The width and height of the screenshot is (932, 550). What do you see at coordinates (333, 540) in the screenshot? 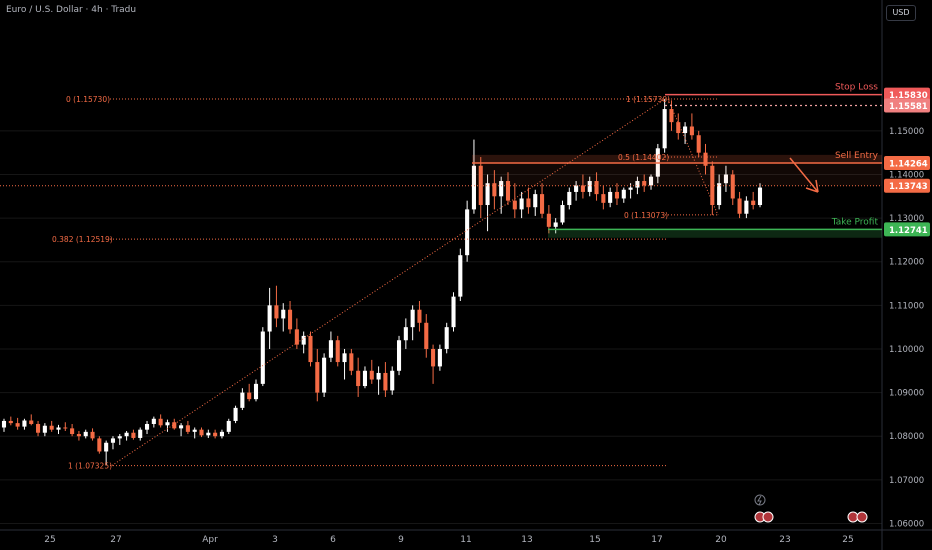
I see `x-tick-label: 6` at bounding box center [333, 540].